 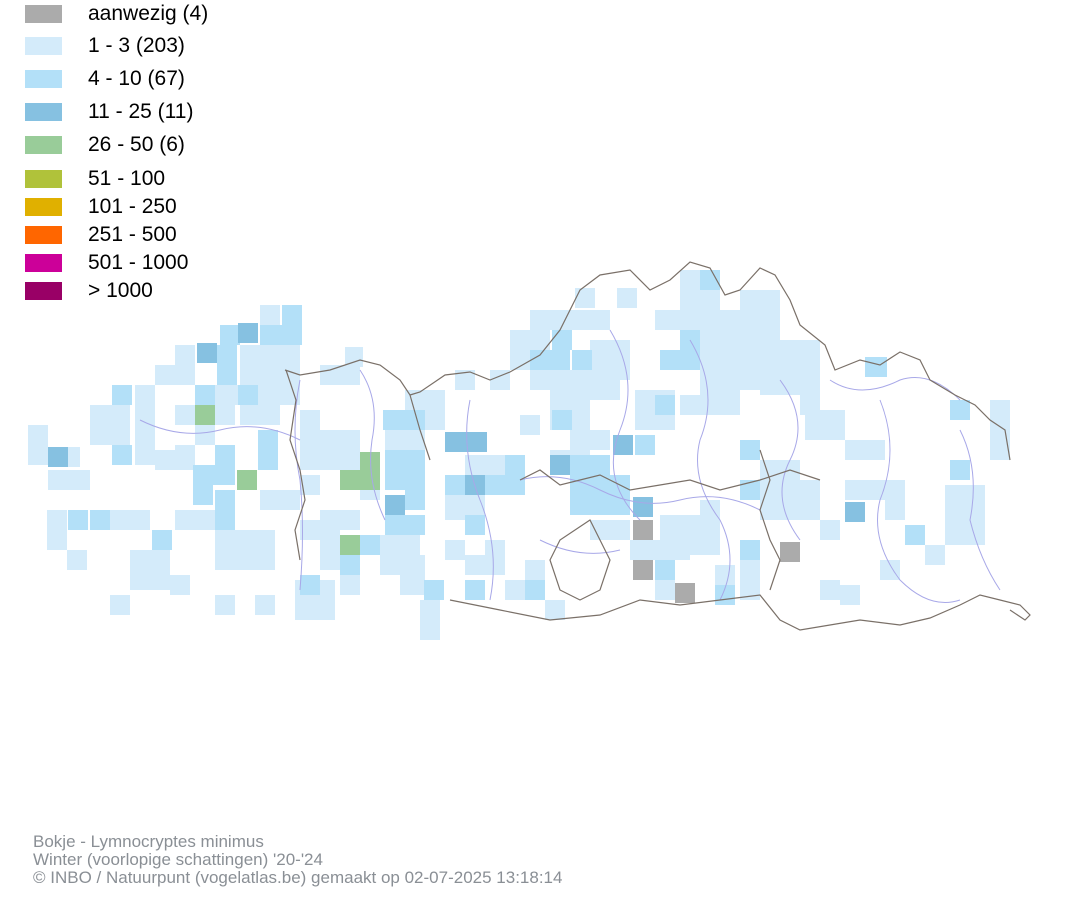 I want to click on species-title: Bokje - Lymnocryptes minimus, so click(x=148, y=841).